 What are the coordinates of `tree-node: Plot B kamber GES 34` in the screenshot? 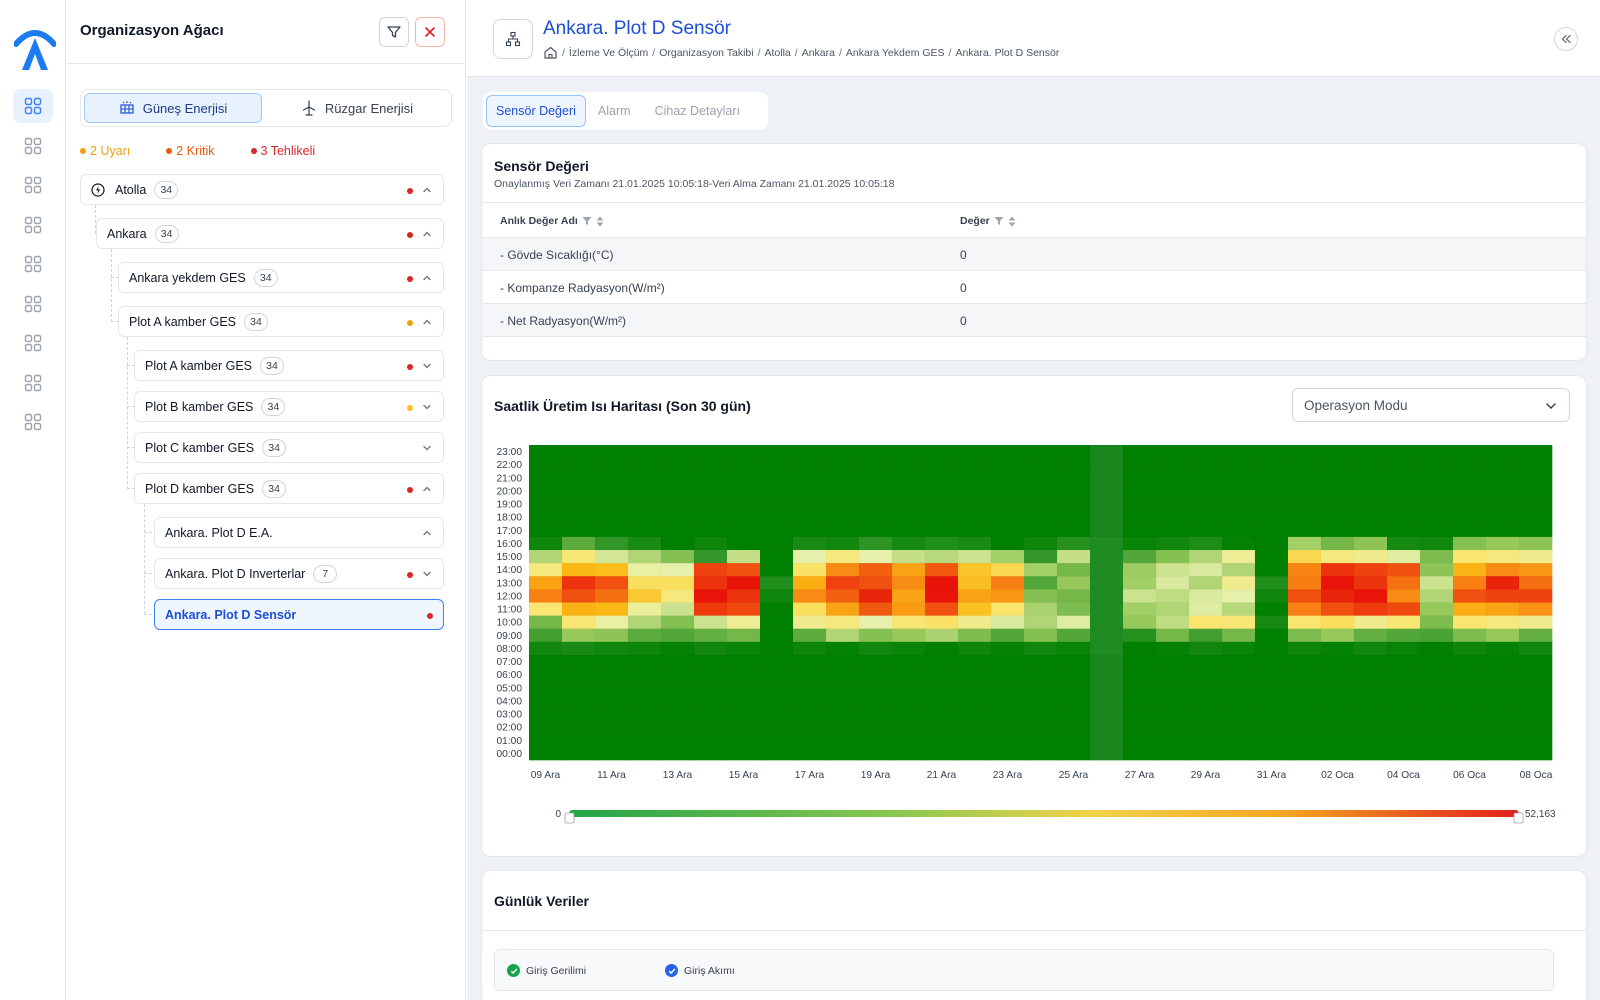 It's located at (289, 406).